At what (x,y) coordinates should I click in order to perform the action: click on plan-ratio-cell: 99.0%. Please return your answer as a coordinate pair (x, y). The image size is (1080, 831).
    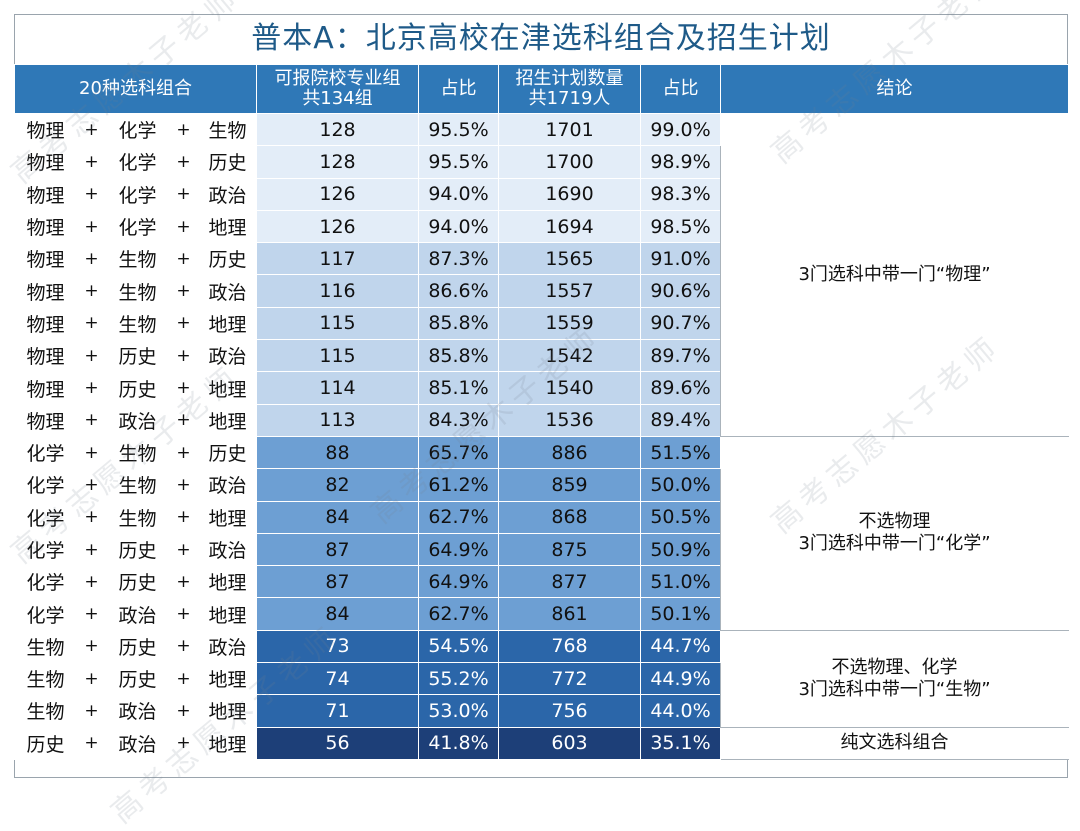
    Looking at the image, I should click on (680, 129).